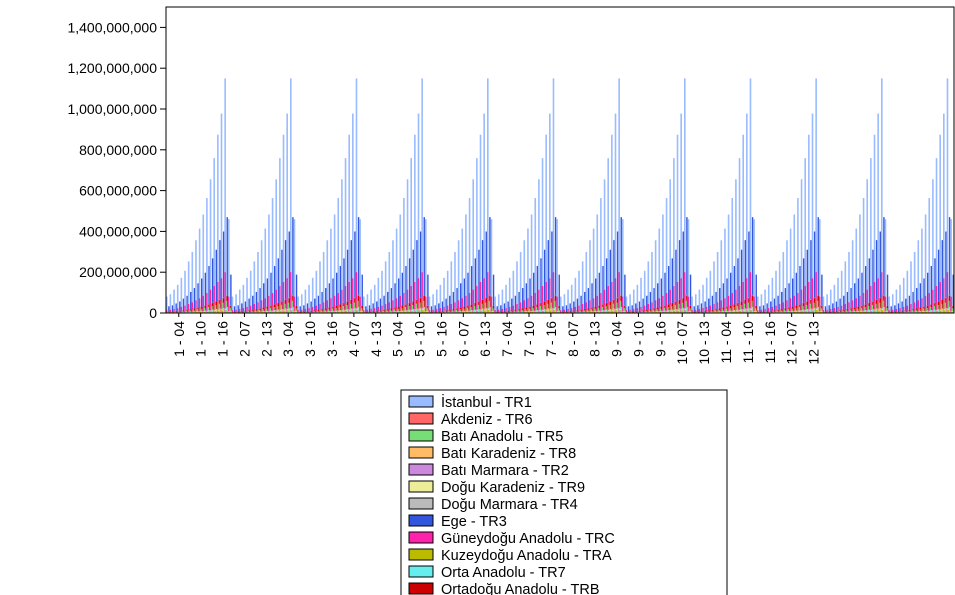 The image size is (955, 595). I want to click on x-tick-label: 5 - 04, so click(398, 339).